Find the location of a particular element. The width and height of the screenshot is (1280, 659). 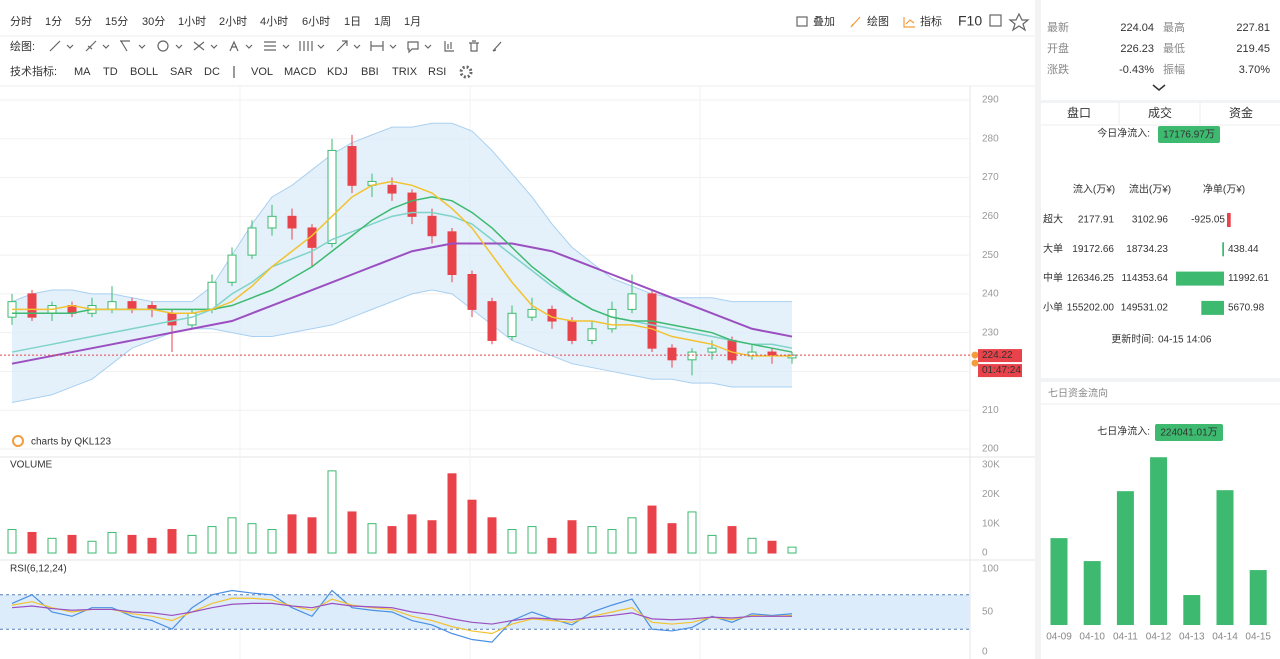

indicator: KDJ is located at coordinates (337, 72).